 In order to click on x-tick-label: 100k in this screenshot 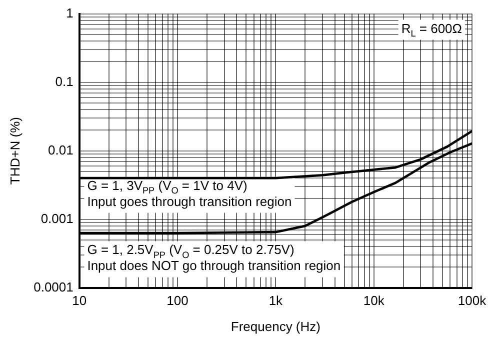, I will do `click(472, 300)`.